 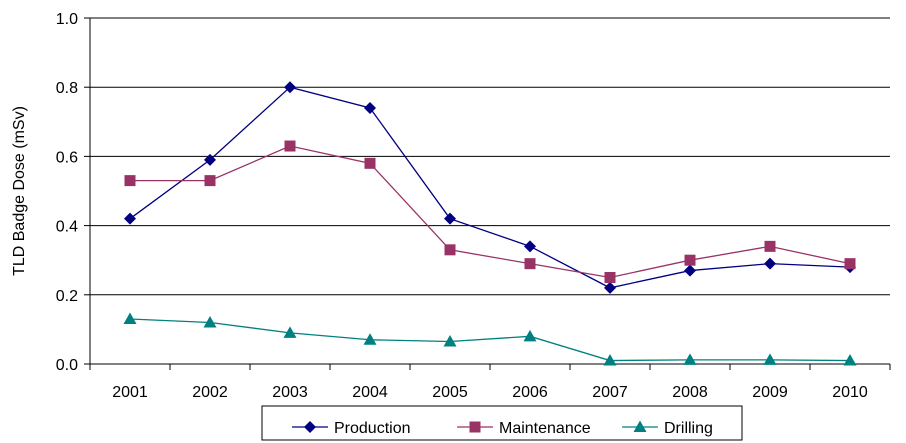 I want to click on y-tick-label: 0.6, so click(x=67, y=157).